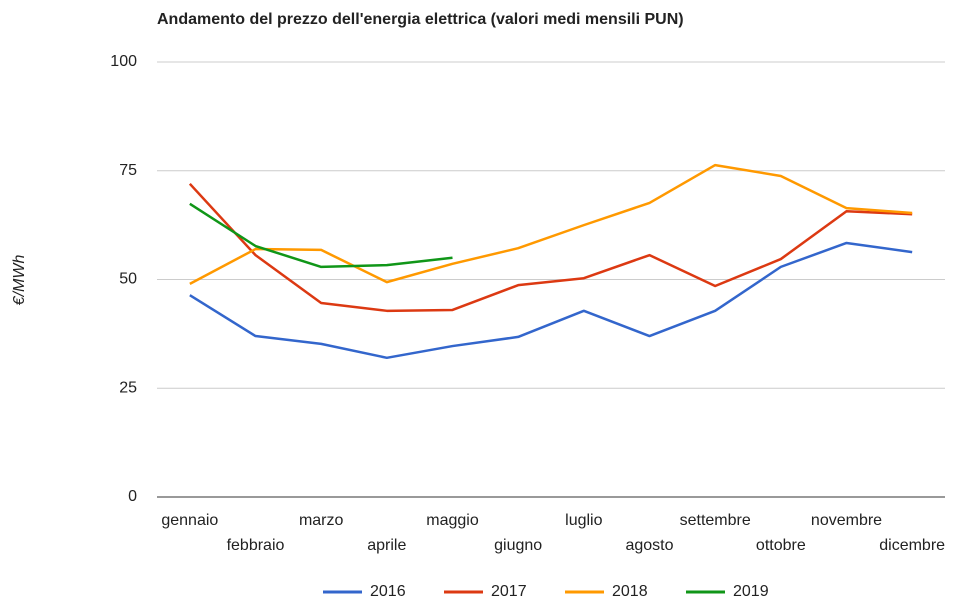 This screenshot has height=601, width=957. What do you see at coordinates (649, 545) in the screenshot?
I see `x-tick-label: agosto` at bounding box center [649, 545].